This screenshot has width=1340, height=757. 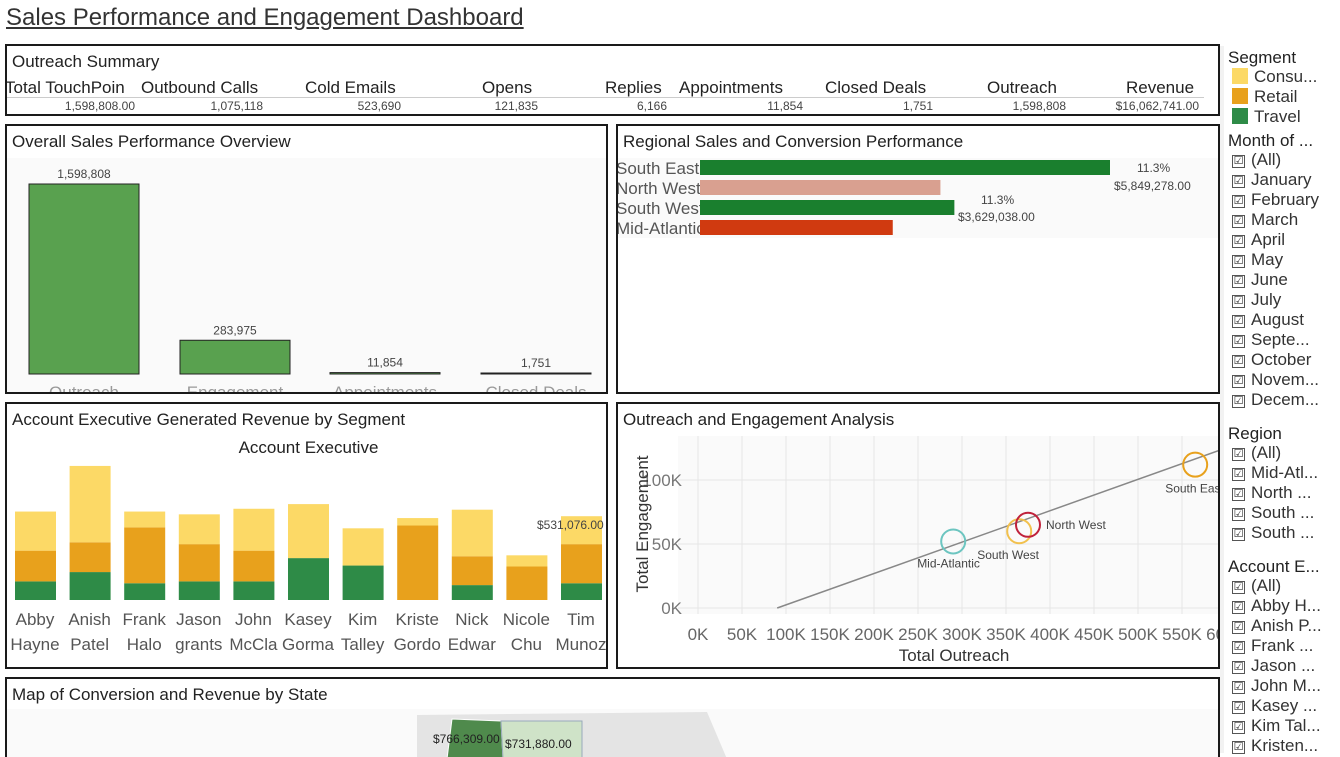 I want to click on month-filter-option: ☑ June, so click(x=1260, y=280).